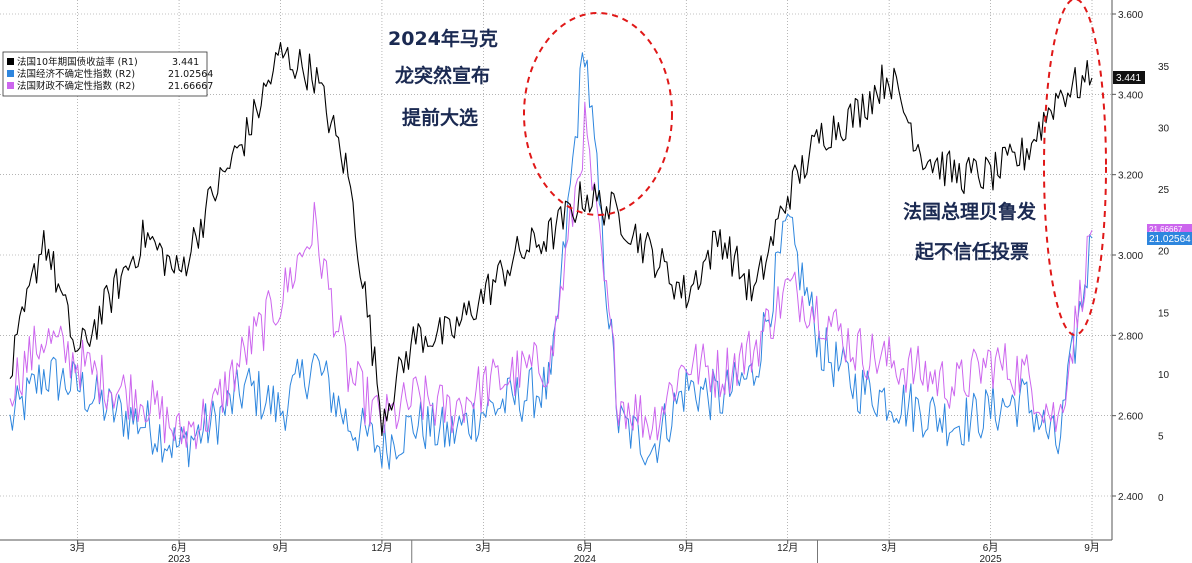 This screenshot has width=1192, height=563. Describe the element at coordinates (970, 211) in the screenshot. I see `annotation-vote-line-1: 法国总理贝鲁发` at that location.